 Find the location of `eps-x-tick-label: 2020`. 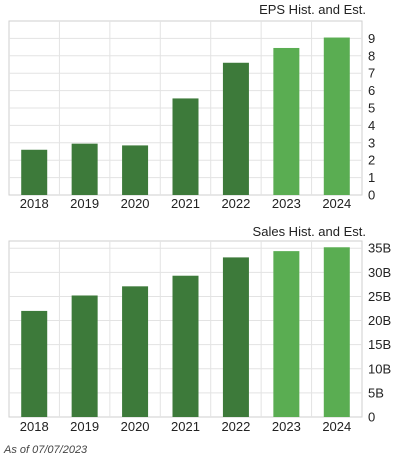

eps-x-tick-label: 2020 is located at coordinates (135, 203).